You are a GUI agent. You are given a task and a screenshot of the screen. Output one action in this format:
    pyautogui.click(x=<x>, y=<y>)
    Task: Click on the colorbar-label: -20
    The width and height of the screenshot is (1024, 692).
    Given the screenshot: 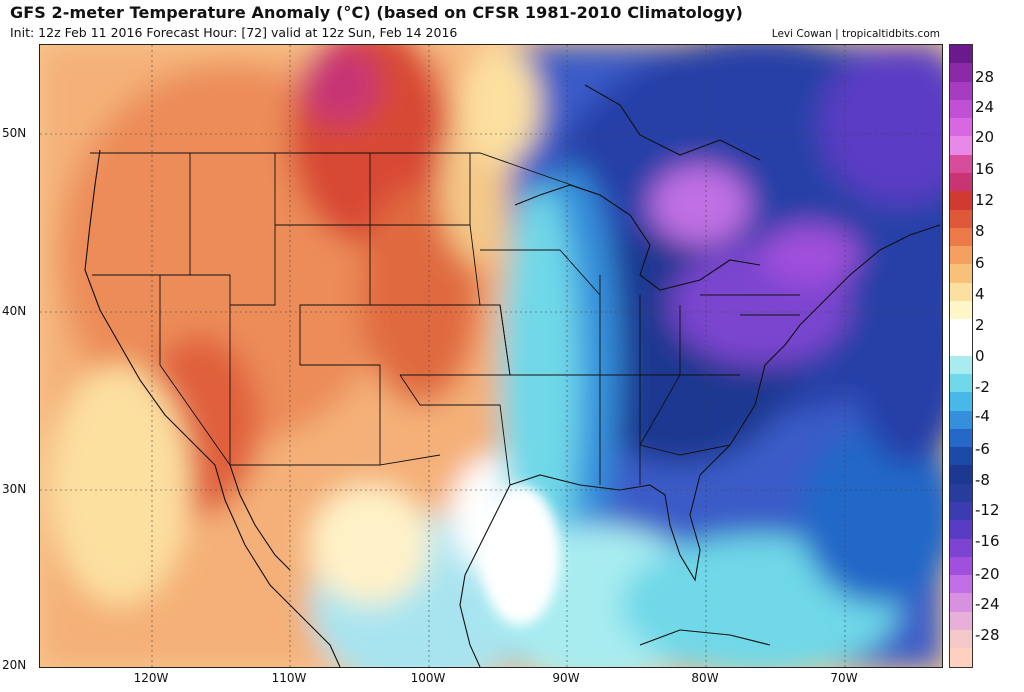 What is the action you would take?
    pyautogui.click(x=987, y=574)
    